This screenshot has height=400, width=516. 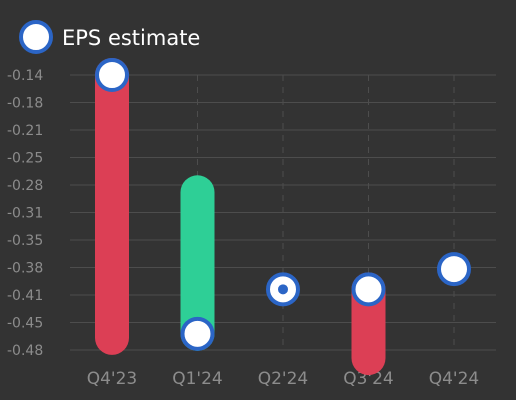 I want to click on y-tick-label: -0.31, so click(x=25, y=214).